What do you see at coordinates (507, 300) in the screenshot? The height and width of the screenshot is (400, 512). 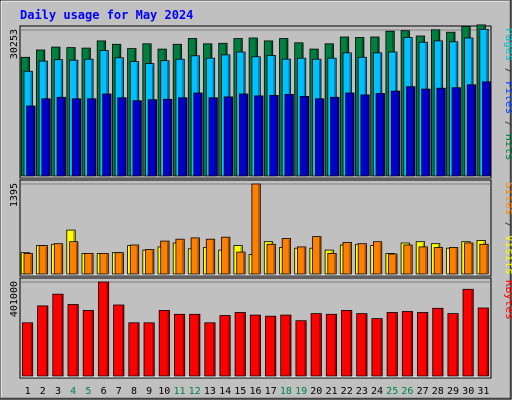 I see `legend-part: KBytes` at bounding box center [507, 300].